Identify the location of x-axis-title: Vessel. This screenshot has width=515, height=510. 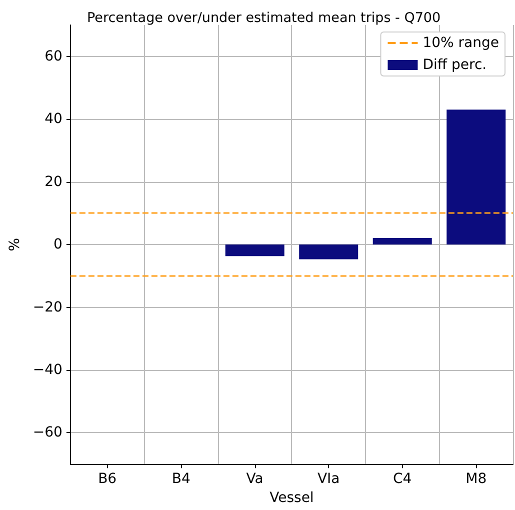
(292, 498).